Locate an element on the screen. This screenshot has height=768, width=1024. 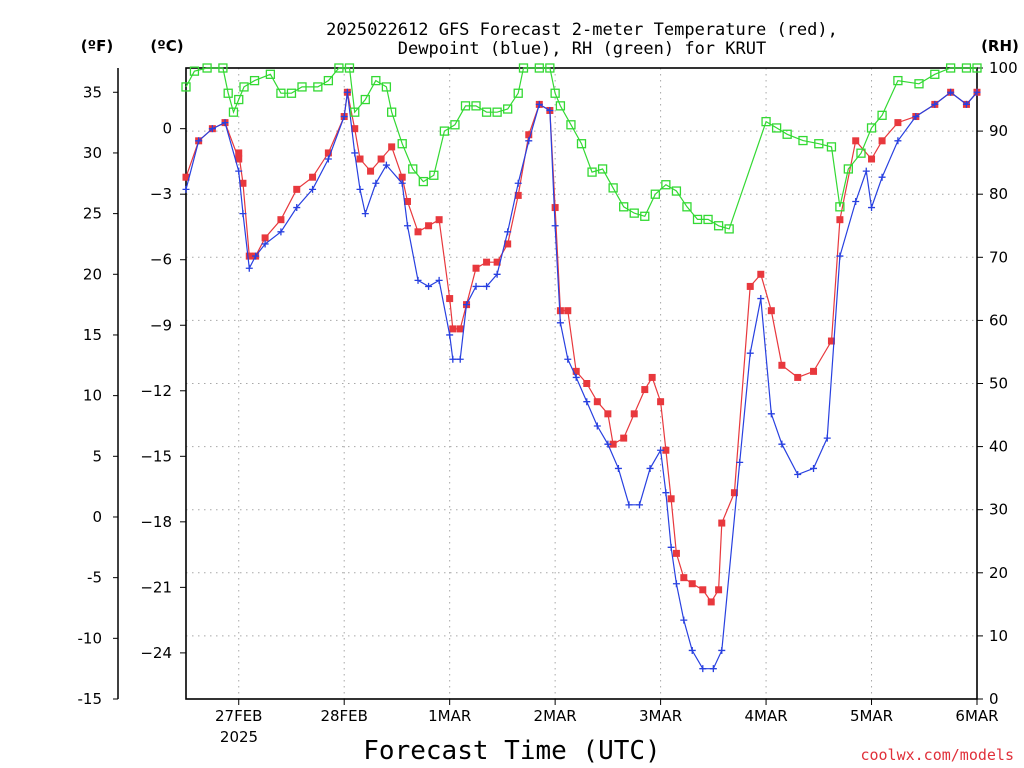
x-start-year-label: 2025 is located at coordinates (239, 737).